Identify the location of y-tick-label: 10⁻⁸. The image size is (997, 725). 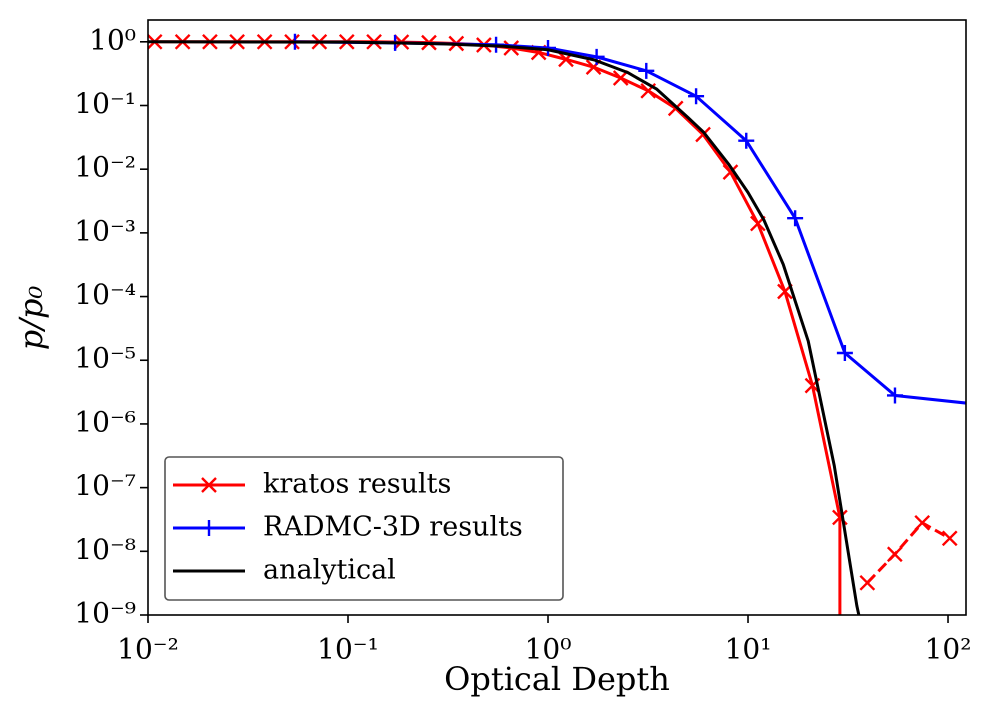
(105, 549).